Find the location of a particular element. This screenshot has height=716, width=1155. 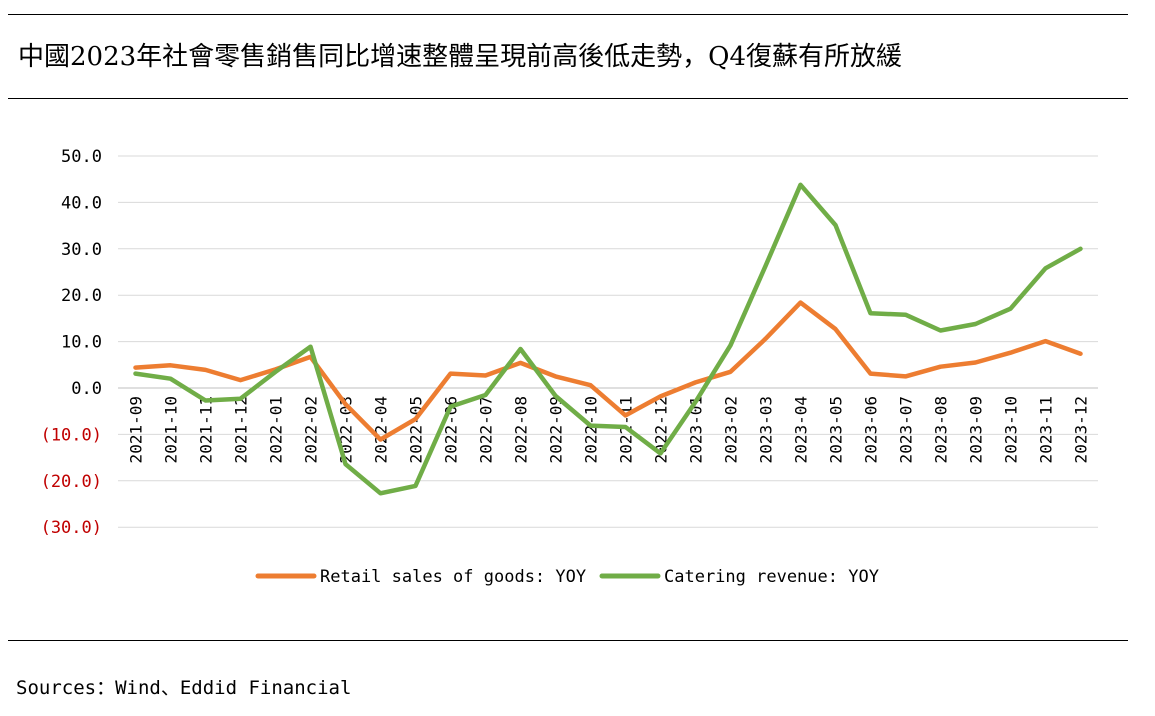

y-tick-label: 30.0 is located at coordinates (81, 250).